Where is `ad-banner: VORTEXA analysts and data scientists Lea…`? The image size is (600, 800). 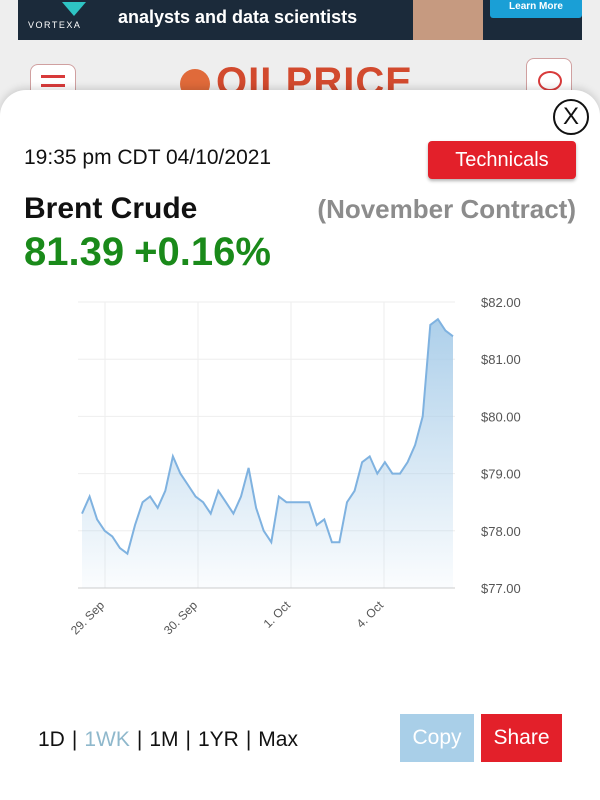
ad-banner: VORTEXA analysts and data scientists Lea… is located at coordinates (300, 20).